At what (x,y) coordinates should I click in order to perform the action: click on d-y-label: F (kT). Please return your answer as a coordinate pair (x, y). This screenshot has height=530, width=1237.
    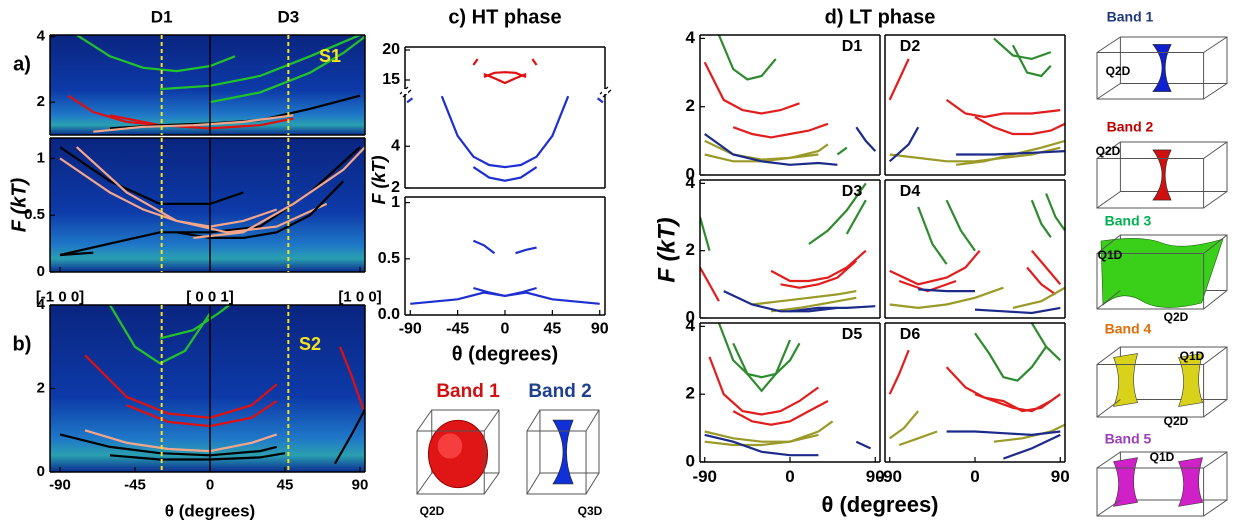
    Looking at the image, I should click on (666, 249).